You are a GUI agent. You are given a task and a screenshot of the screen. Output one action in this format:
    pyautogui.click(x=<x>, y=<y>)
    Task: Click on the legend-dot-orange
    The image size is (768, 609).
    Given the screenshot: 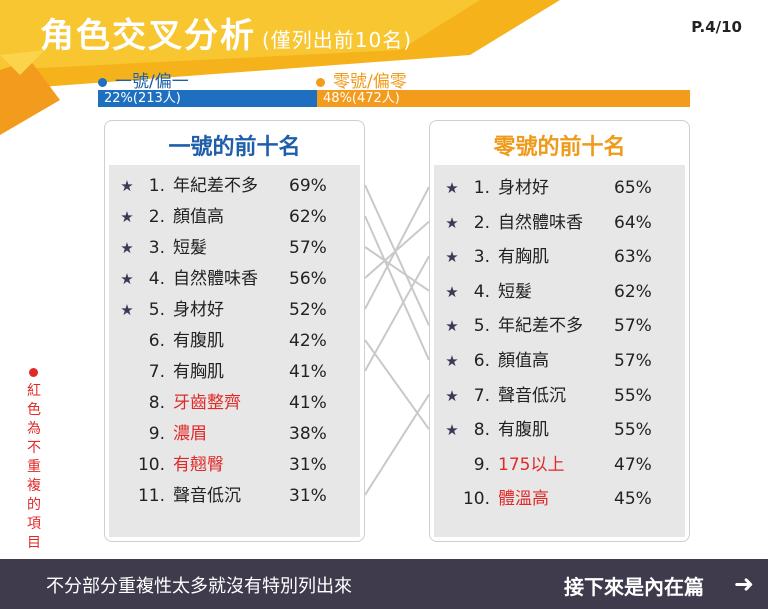 What is the action you would take?
    pyautogui.click(x=320, y=82)
    